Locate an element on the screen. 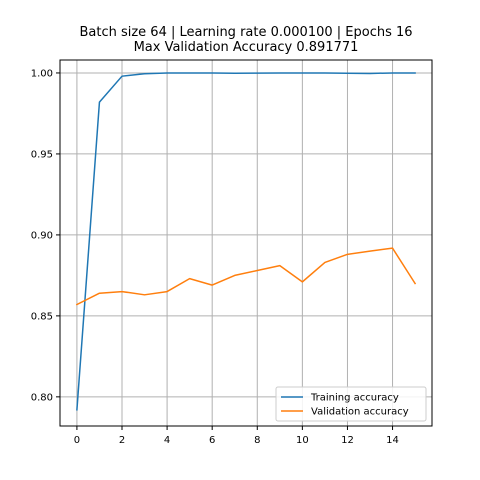  x-tick-label: 14 is located at coordinates (392, 440).